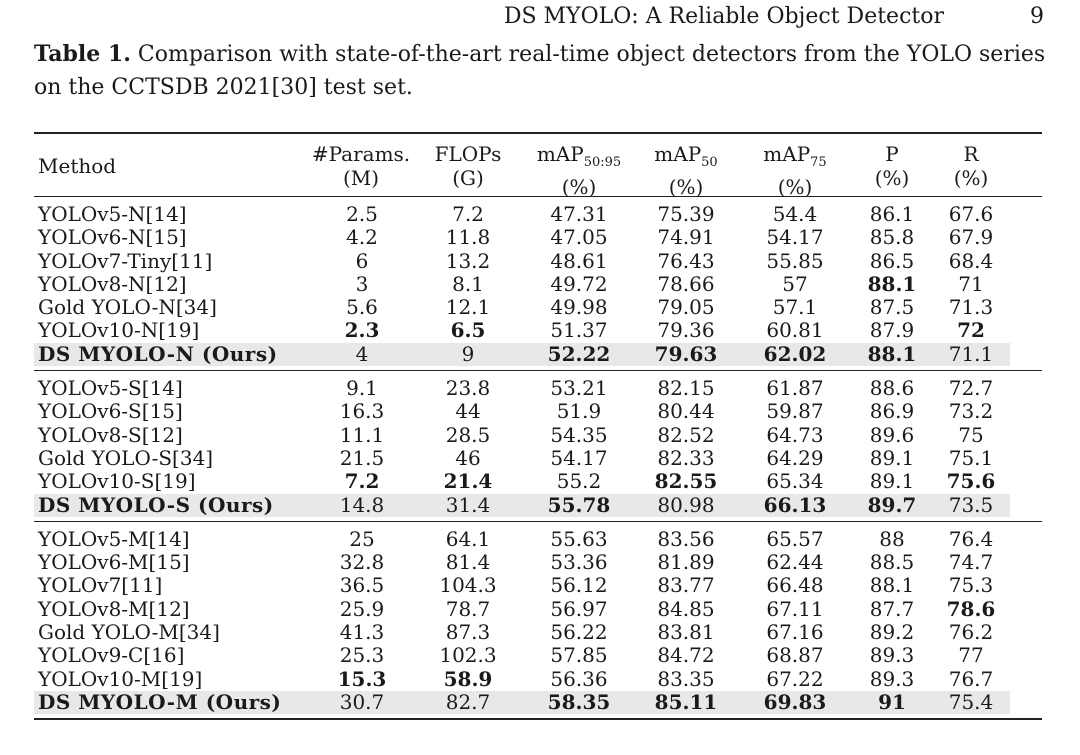  I want to click on cell-flops: 78.7, so click(468, 608).